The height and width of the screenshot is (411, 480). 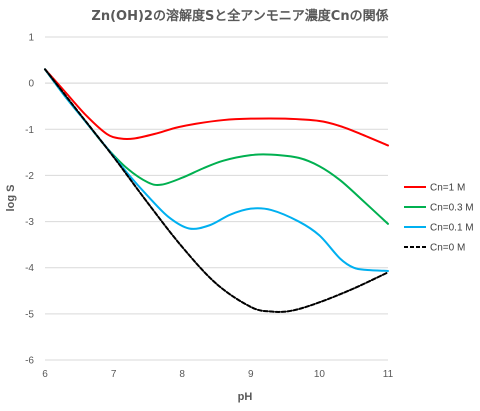 What do you see at coordinates (452, 208) in the screenshot?
I see `legend-label: Cn=0.3 M` at bounding box center [452, 208].